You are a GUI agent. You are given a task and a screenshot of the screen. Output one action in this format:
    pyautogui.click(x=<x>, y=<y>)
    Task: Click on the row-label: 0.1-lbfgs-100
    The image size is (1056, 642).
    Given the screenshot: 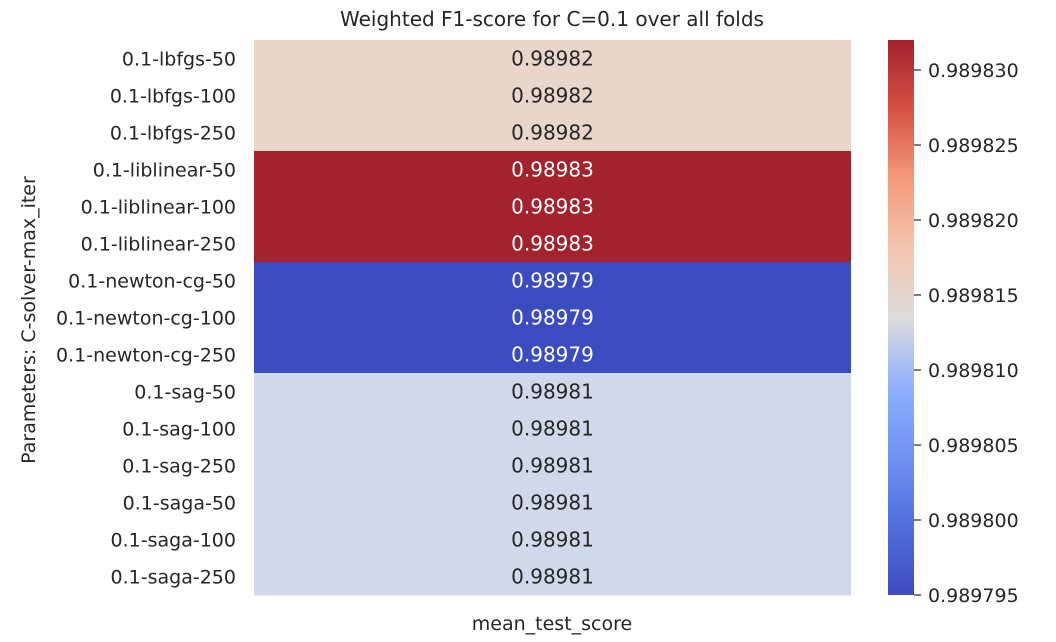 What is the action you would take?
    pyautogui.click(x=173, y=97)
    